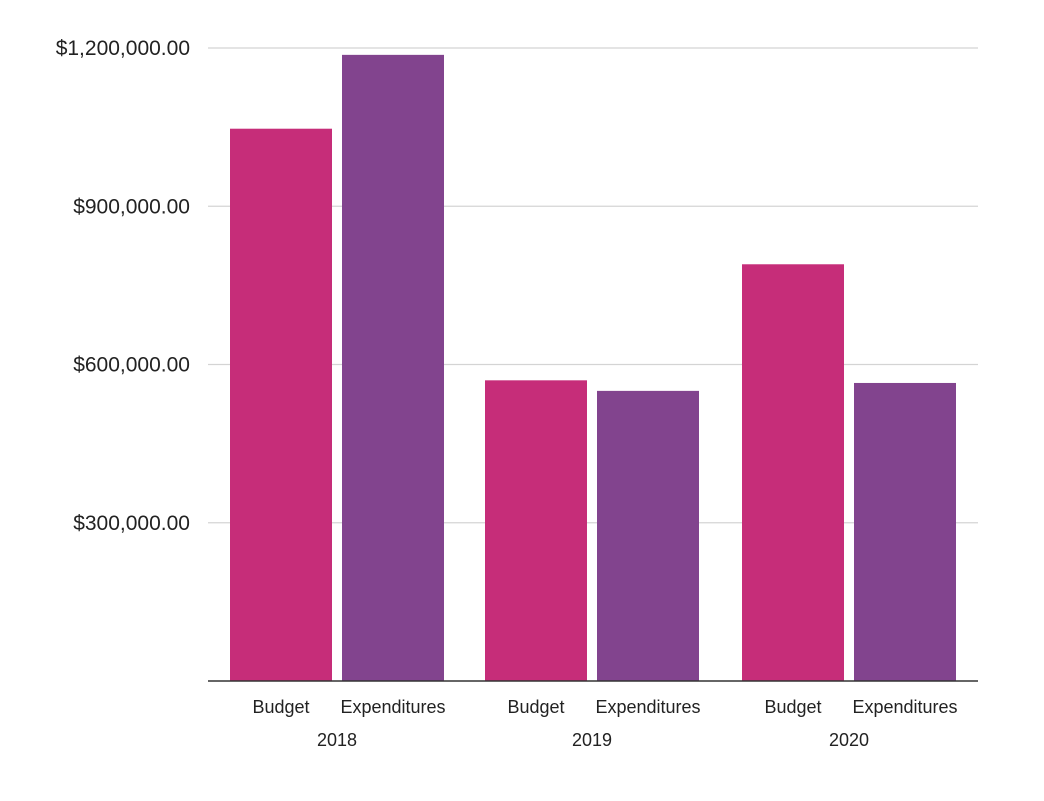  I want to click on x-group-label: 2019, so click(592, 740).